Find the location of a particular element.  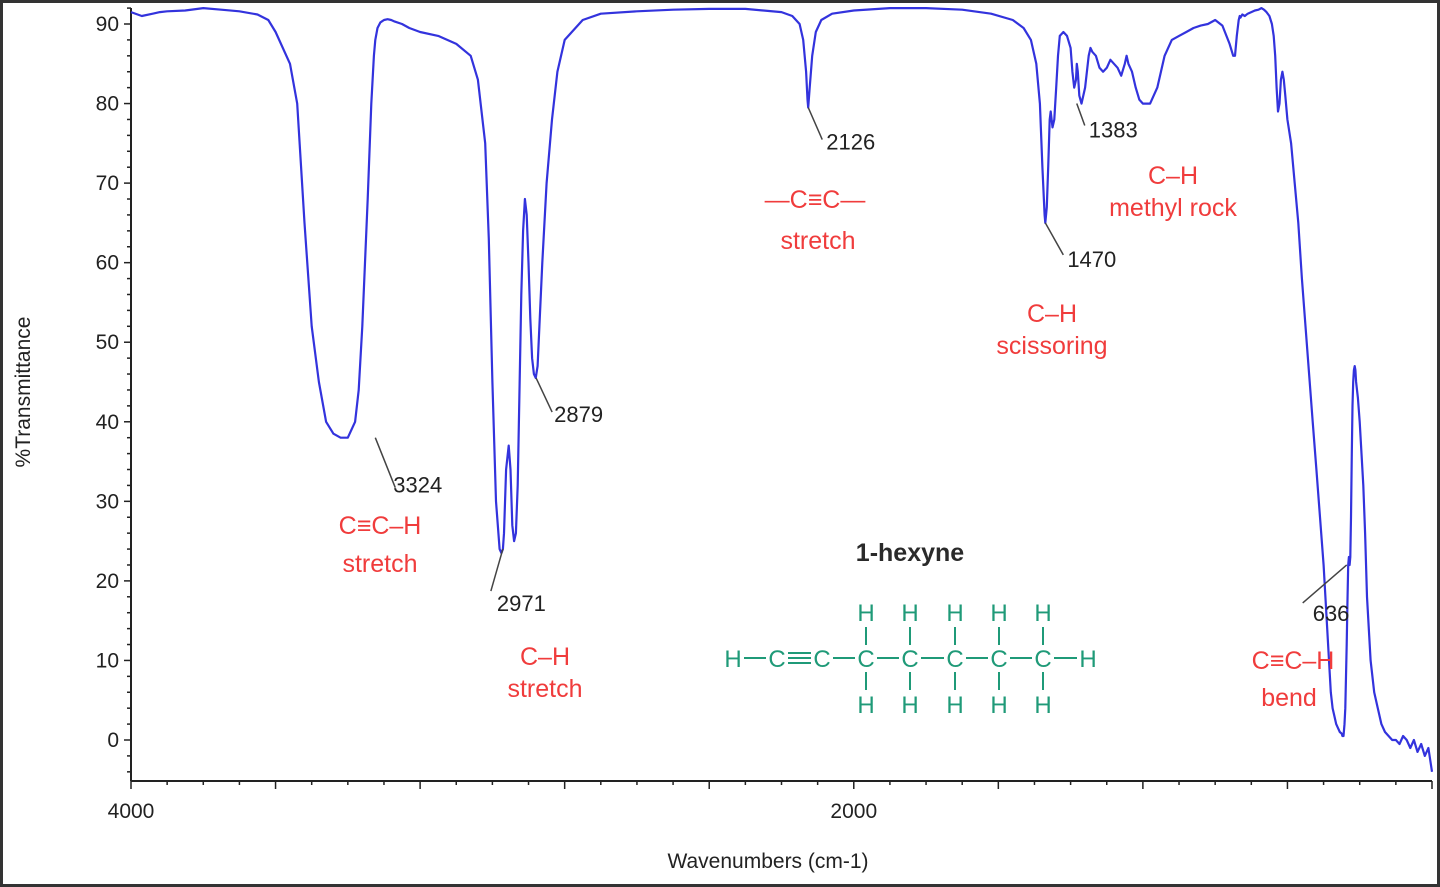

mol-atom-6: C is located at coordinates (998, 659).